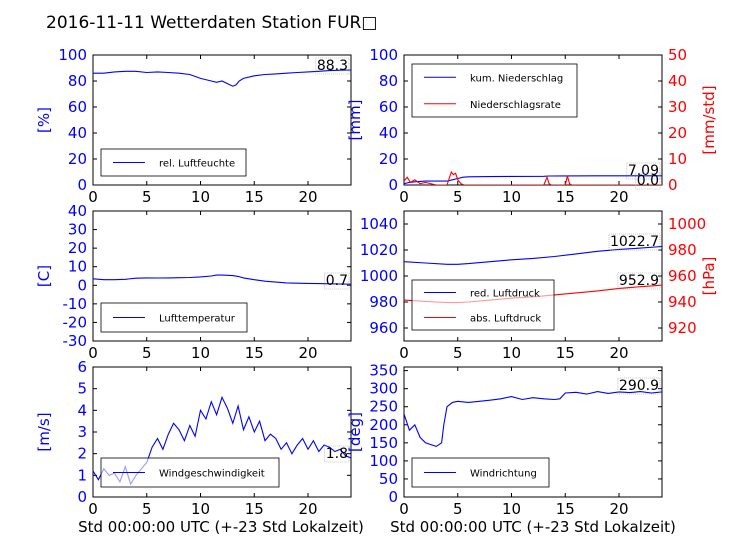  I want to click on legend-entry: kum. Niederschlag, so click(516, 78).